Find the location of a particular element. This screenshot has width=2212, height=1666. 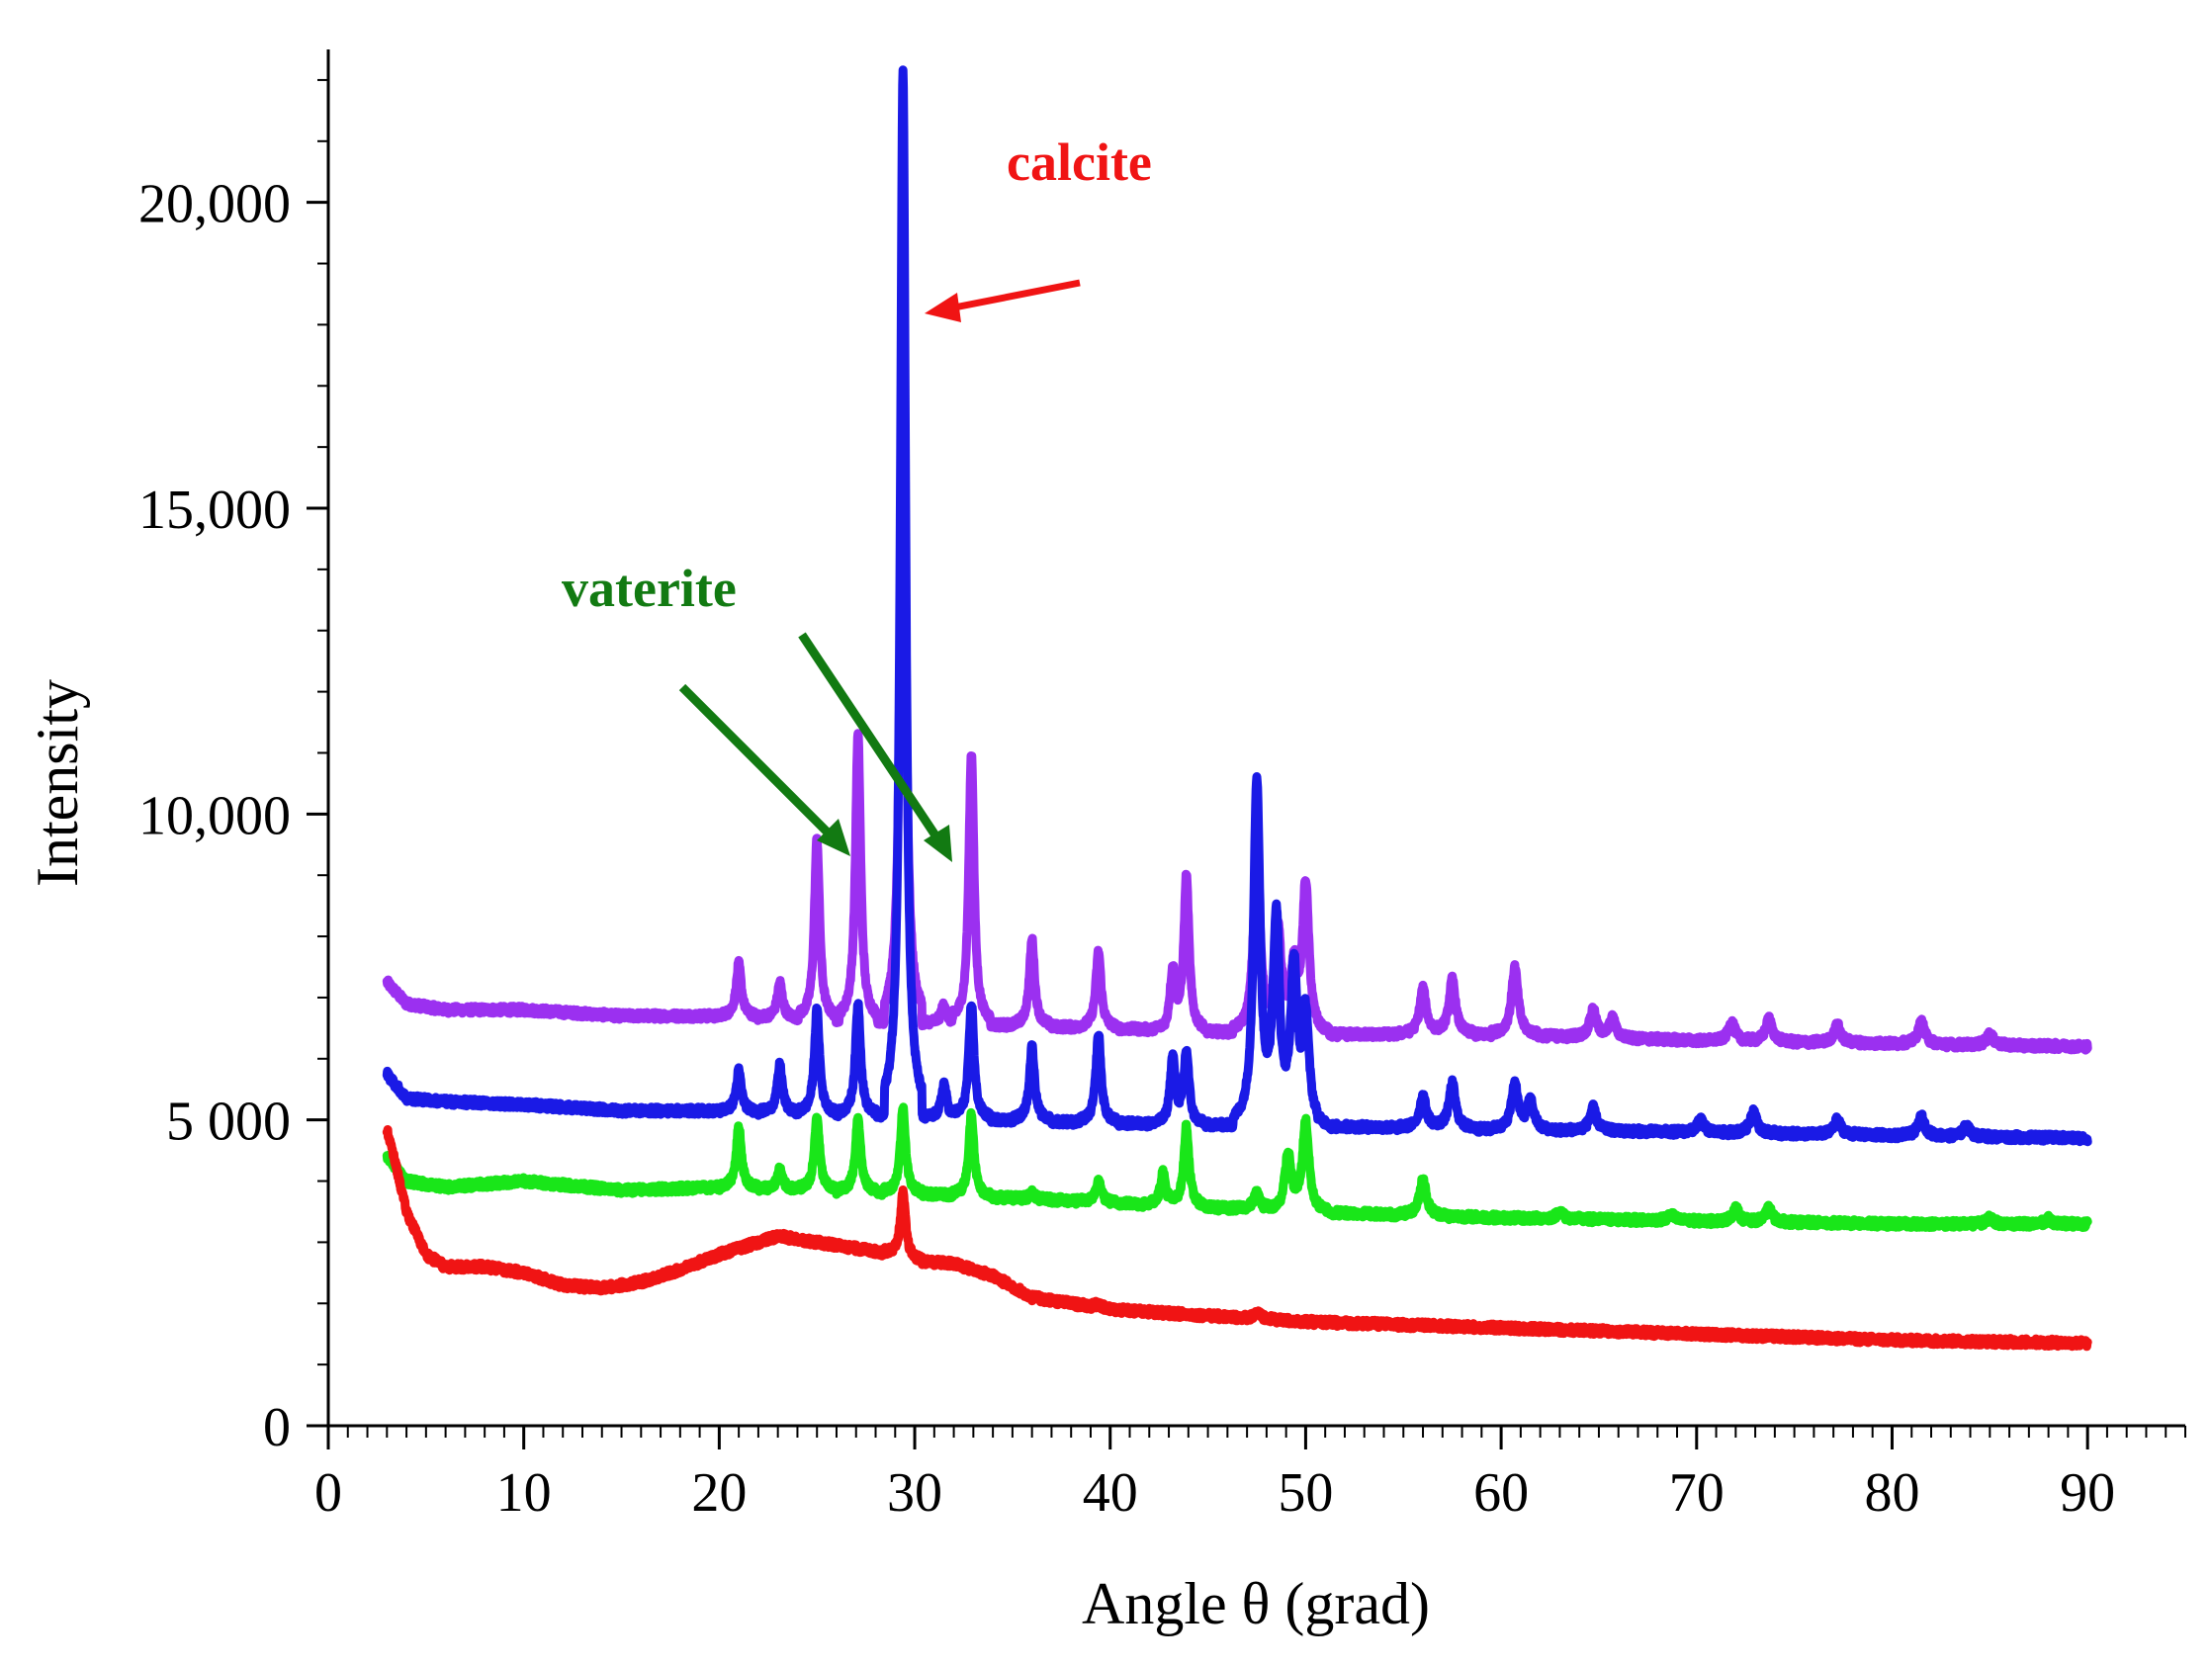

y-tick-label: 20,000 is located at coordinates (215, 204).